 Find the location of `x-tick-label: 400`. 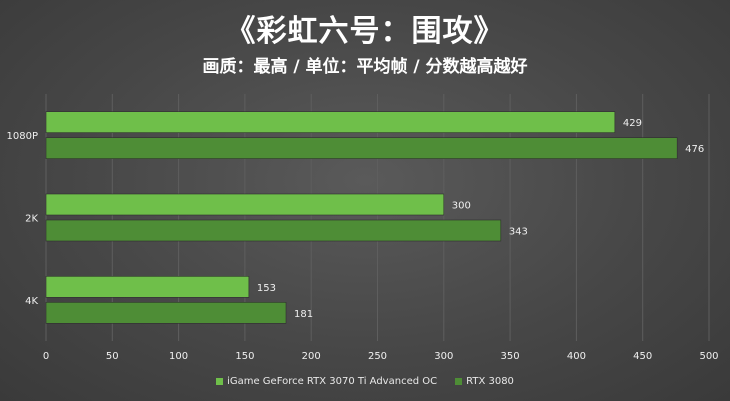

x-tick-label: 400 is located at coordinates (576, 356).